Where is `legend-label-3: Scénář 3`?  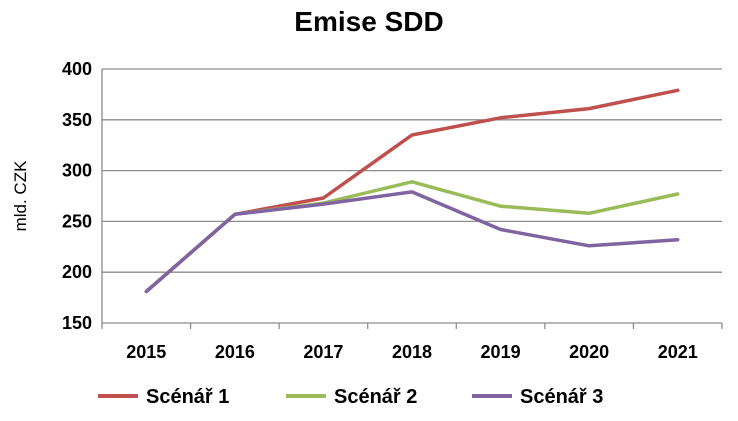 legend-label-3: Scénář 3 is located at coordinates (561, 397).